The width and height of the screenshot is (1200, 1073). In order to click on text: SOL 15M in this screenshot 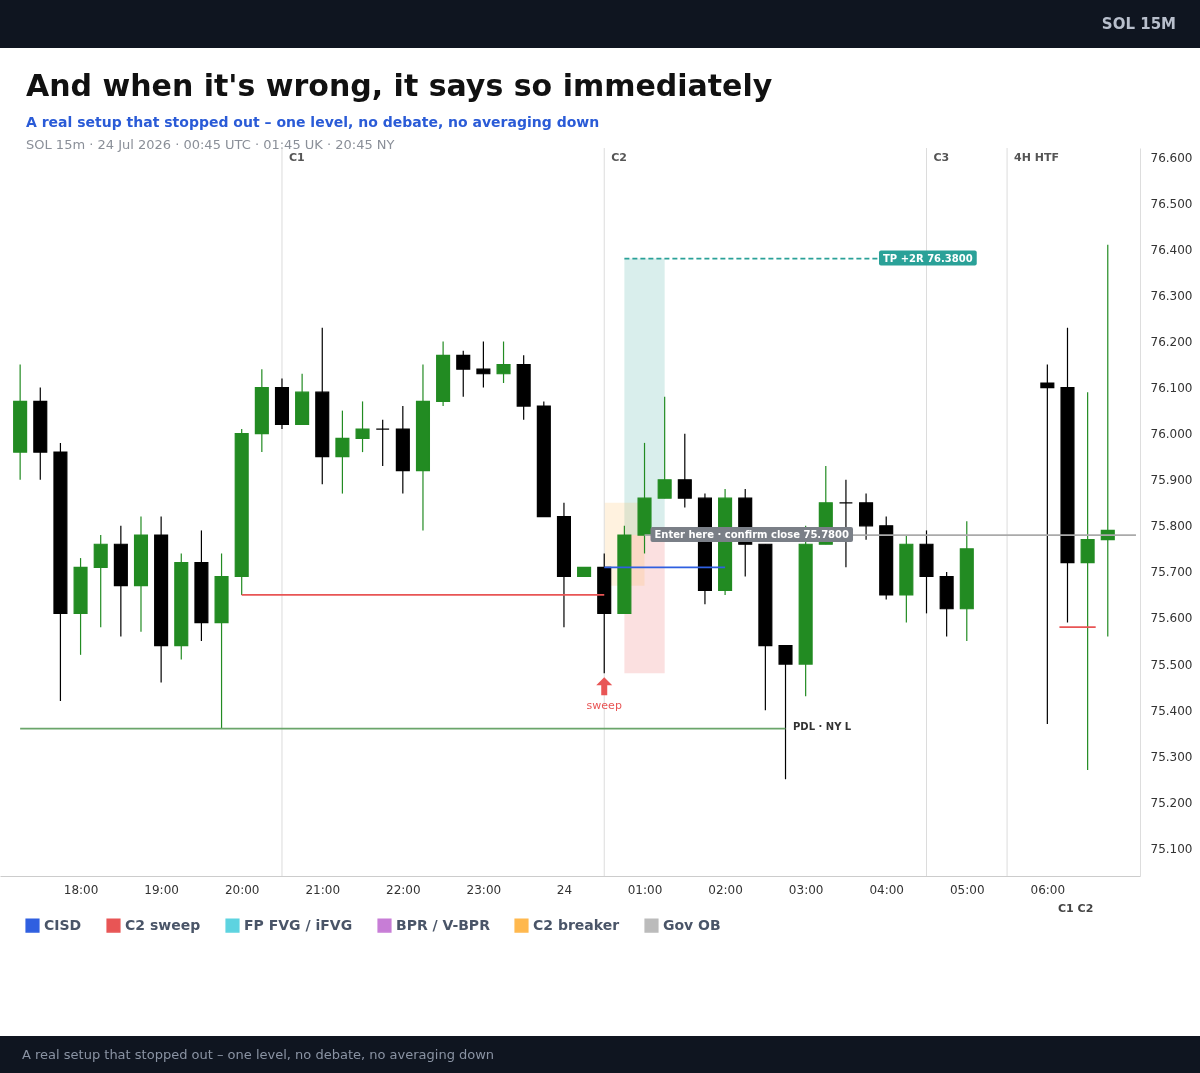, I will do `click(1138, 24)`.